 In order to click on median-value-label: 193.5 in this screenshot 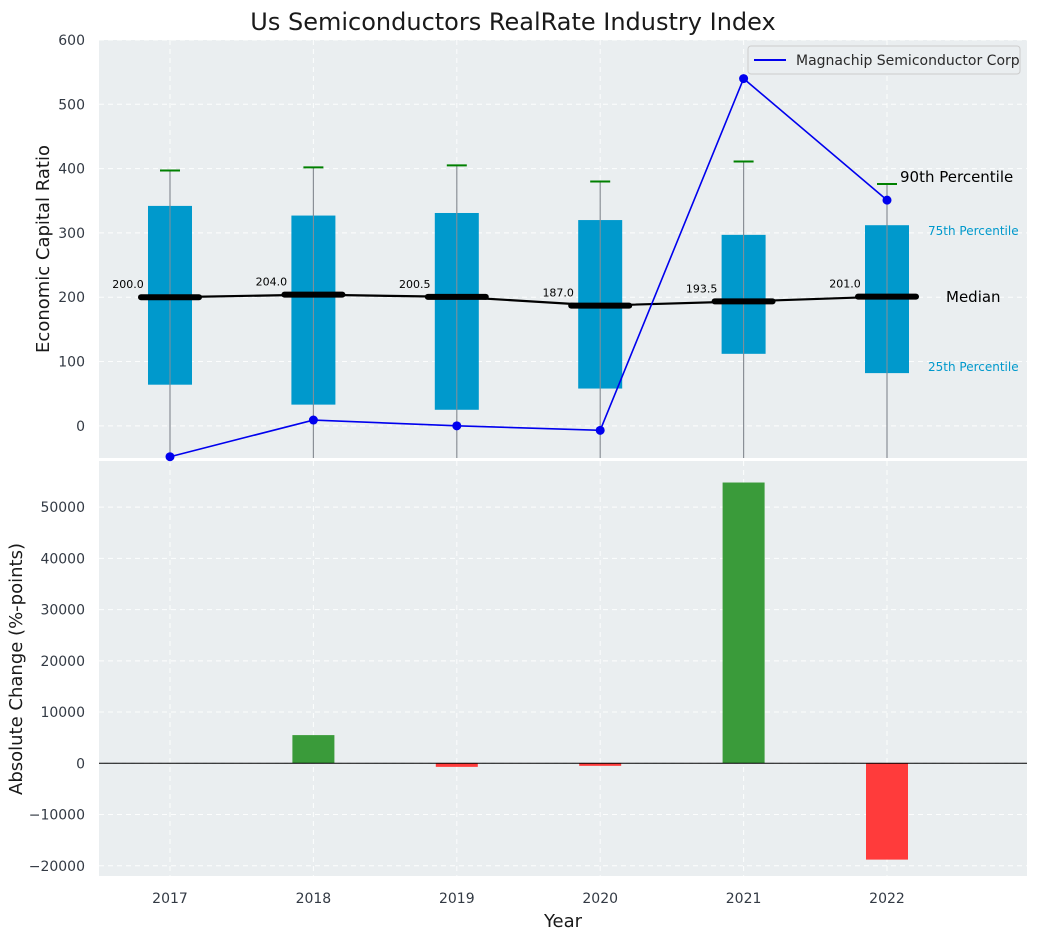, I will do `click(702, 288)`.